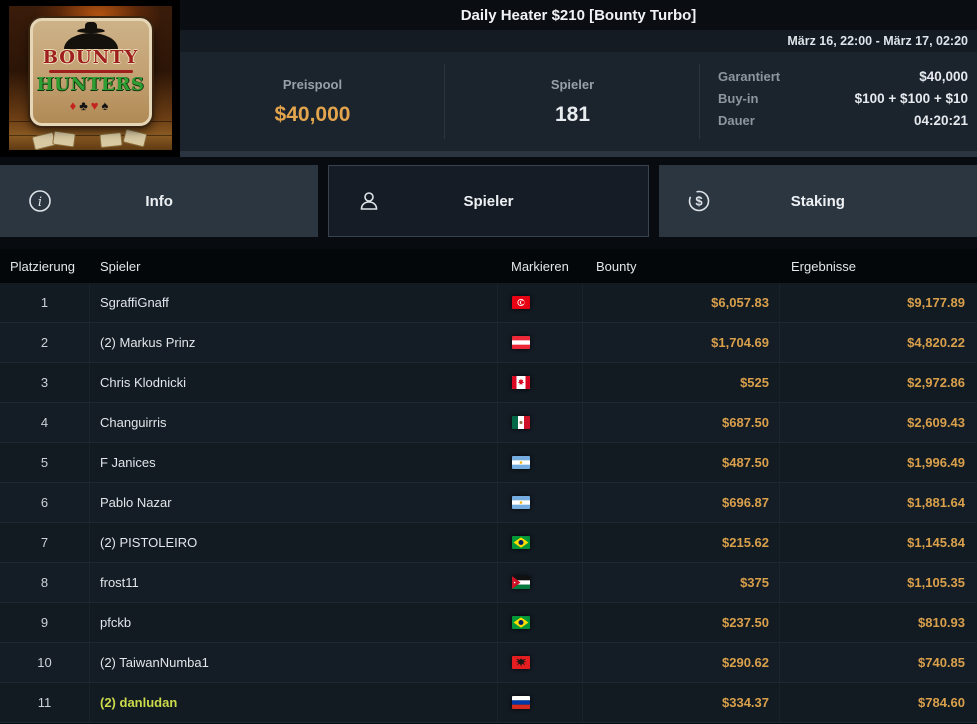  I want to click on rank-value: 4, so click(45, 422).